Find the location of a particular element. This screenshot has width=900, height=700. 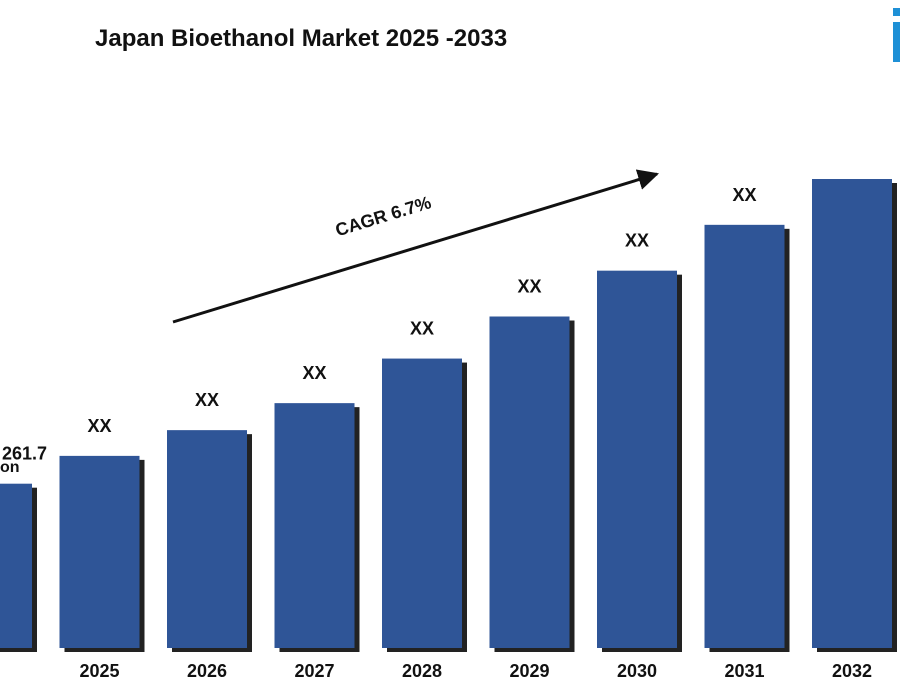

logo-dot is located at coordinates (896, 12).